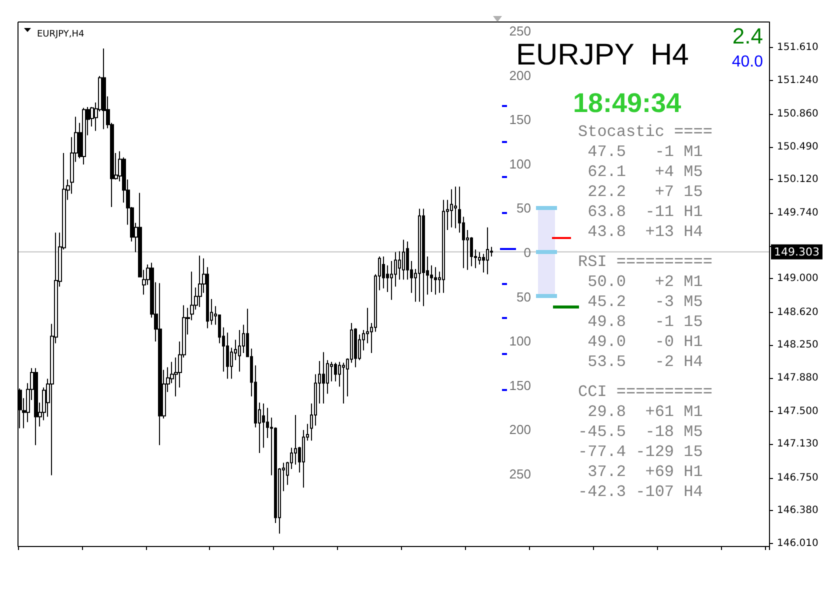  Describe the element at coordinates (797, 251) in the screenshot. I see `ref-line-label: 149.303` at that location.